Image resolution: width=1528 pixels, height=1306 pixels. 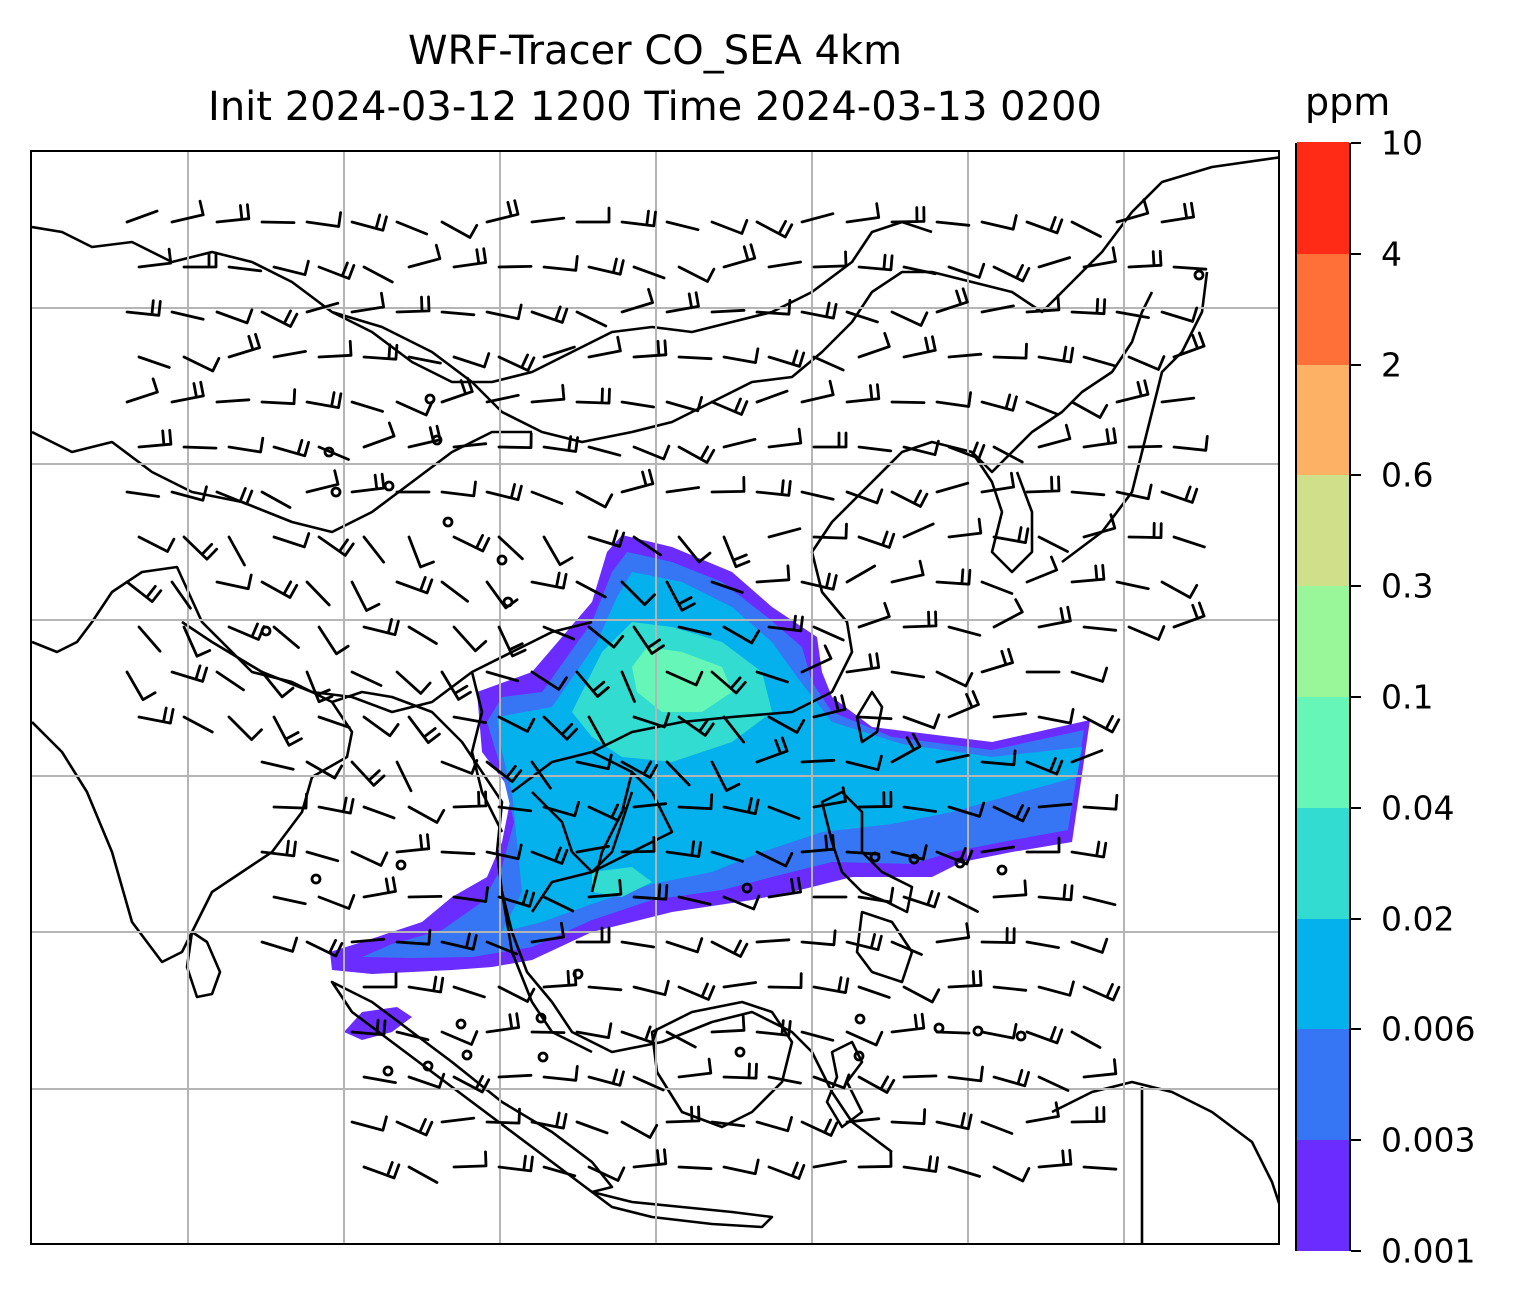 What do you see at coordinates (1348, 102) in the screenshot?
I see `colorbar-unit: ppm` at bounding box center [1348, 102].